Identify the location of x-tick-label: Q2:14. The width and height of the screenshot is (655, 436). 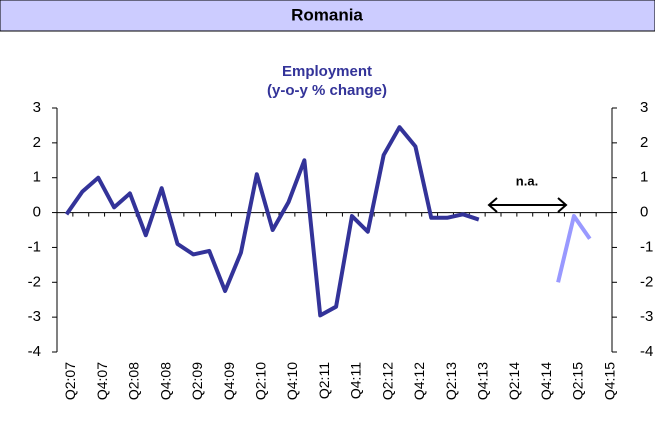
(514, 381).